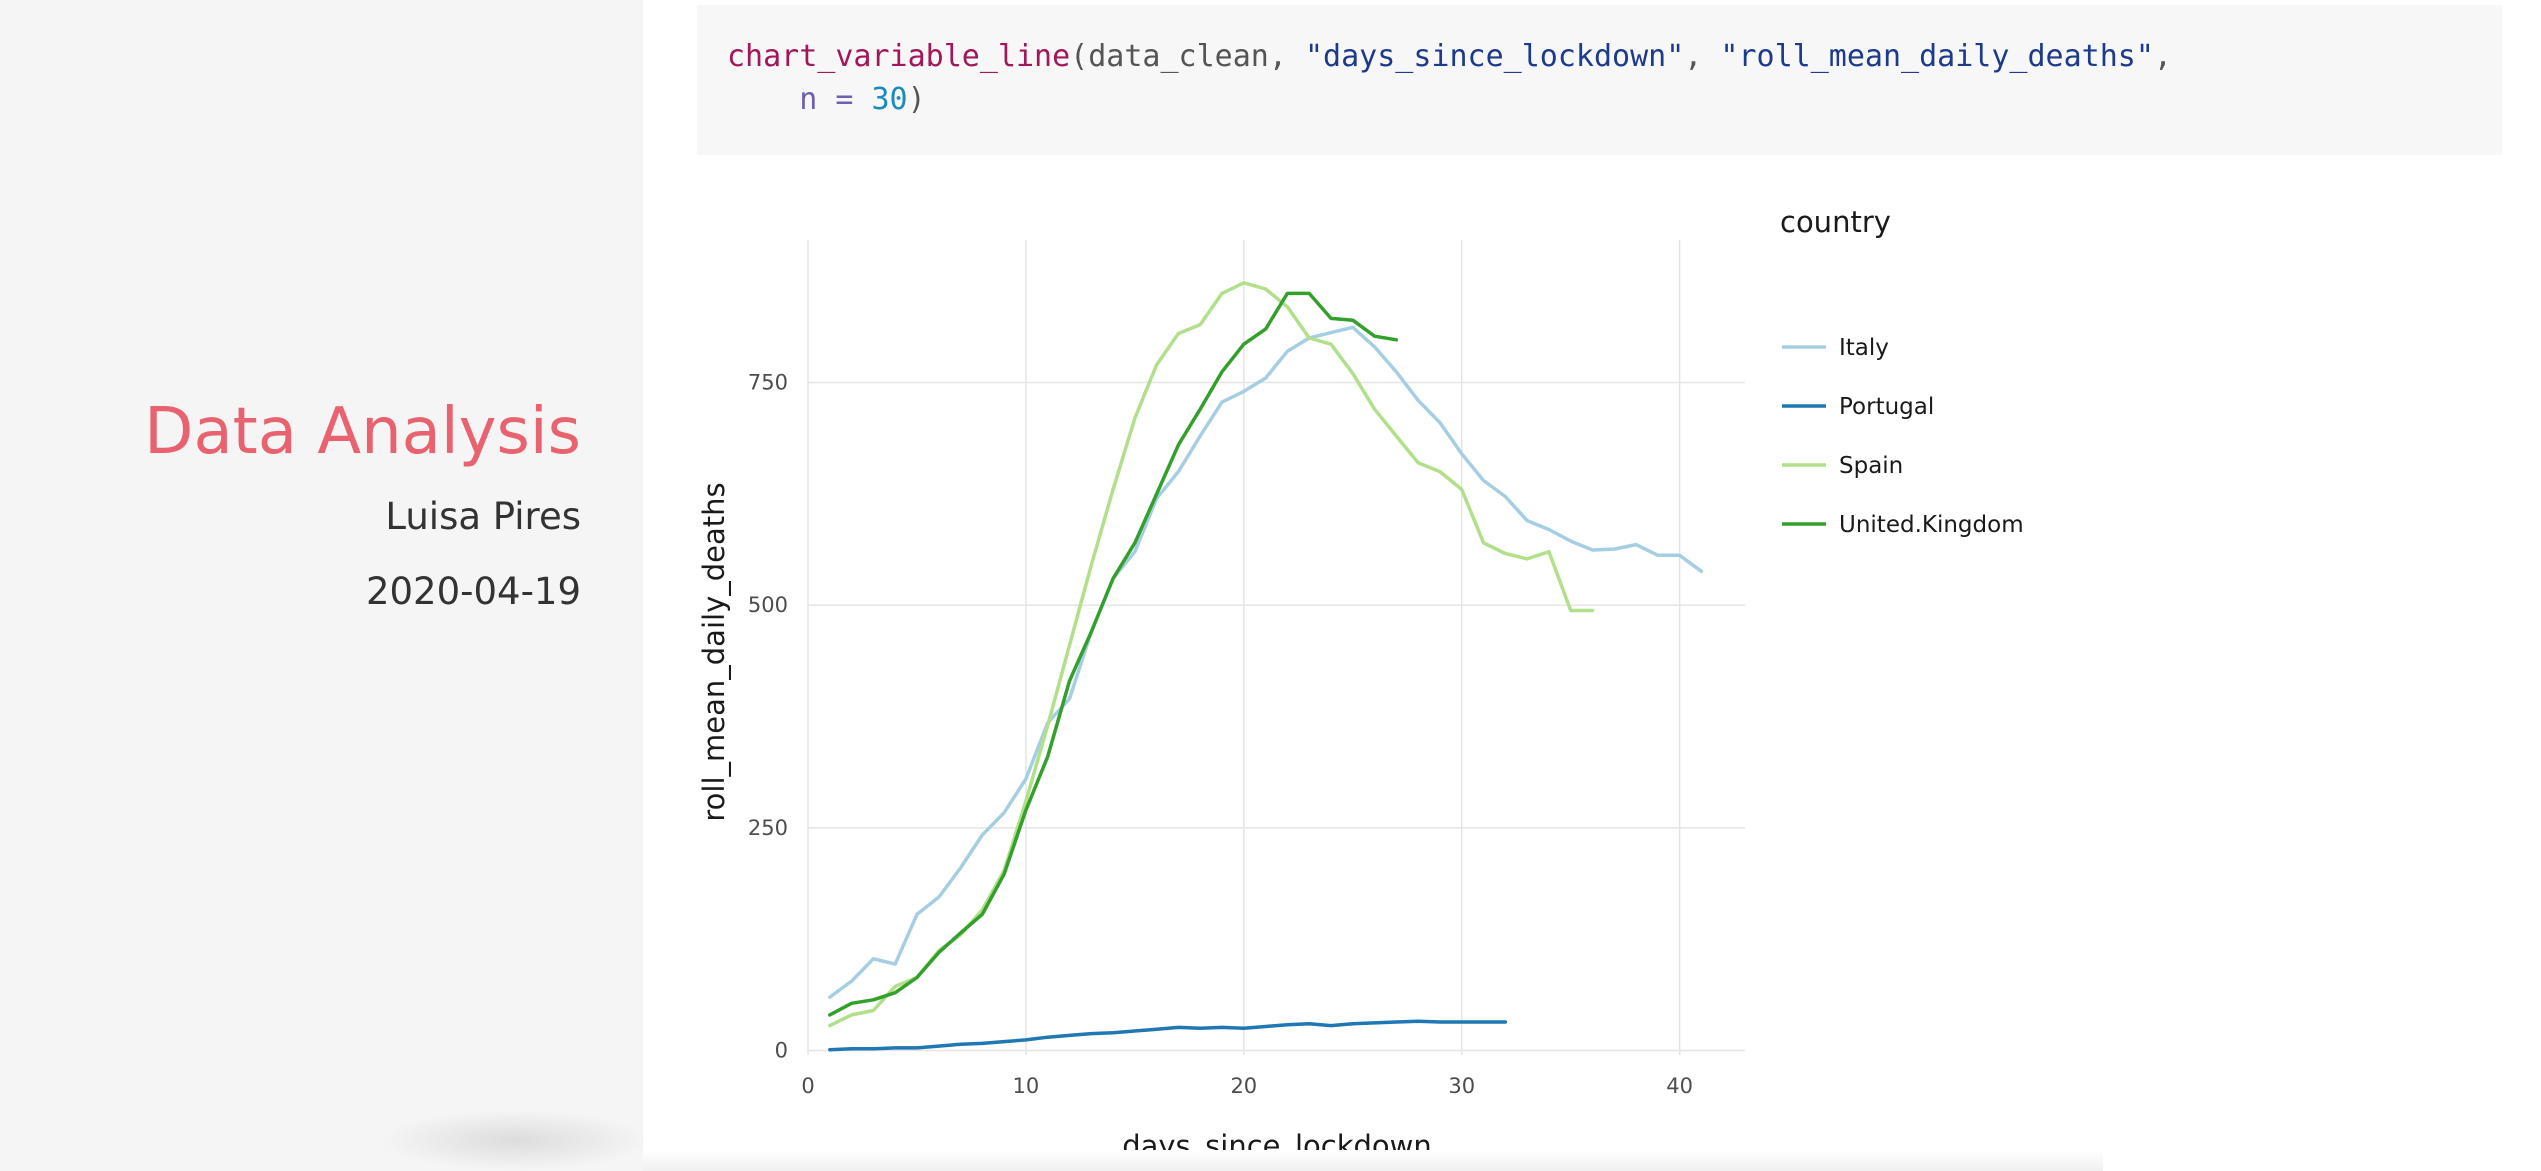 This screenshot has height=1171, width=2541. What do you see at coordinates (768, 383) in the screenshot?
I see `y-tick-label: 750` at bounding box center [768, 383].